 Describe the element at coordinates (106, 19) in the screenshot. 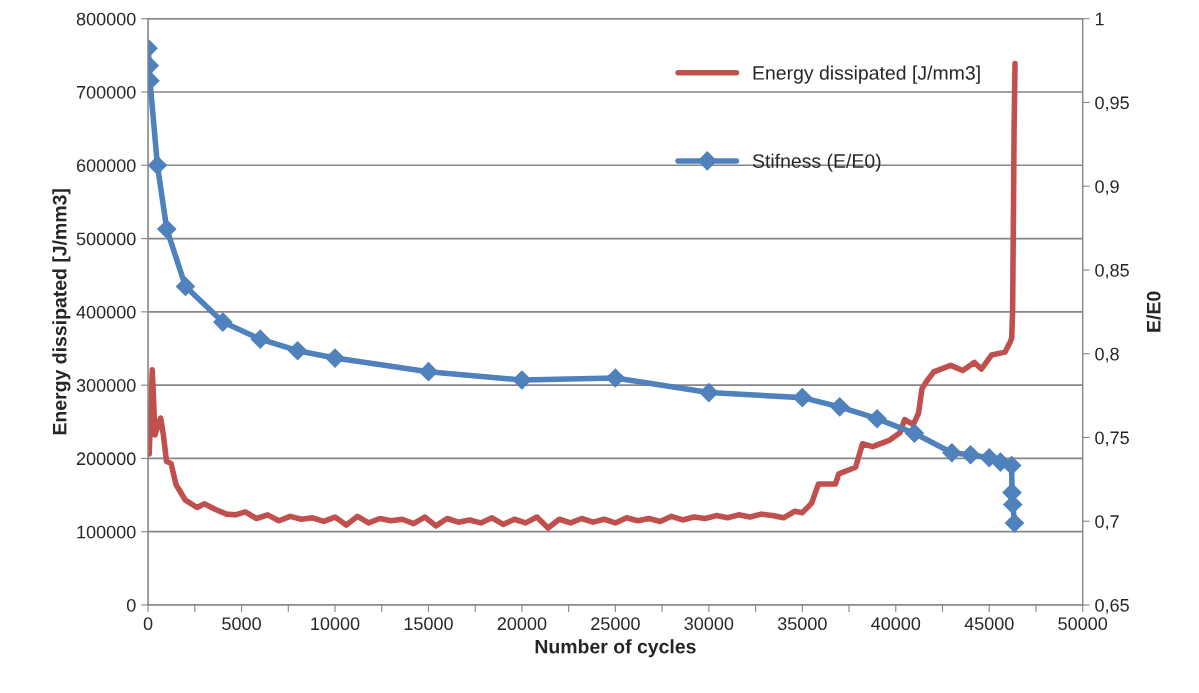

I see `y-tick-label: 800000` at that location.